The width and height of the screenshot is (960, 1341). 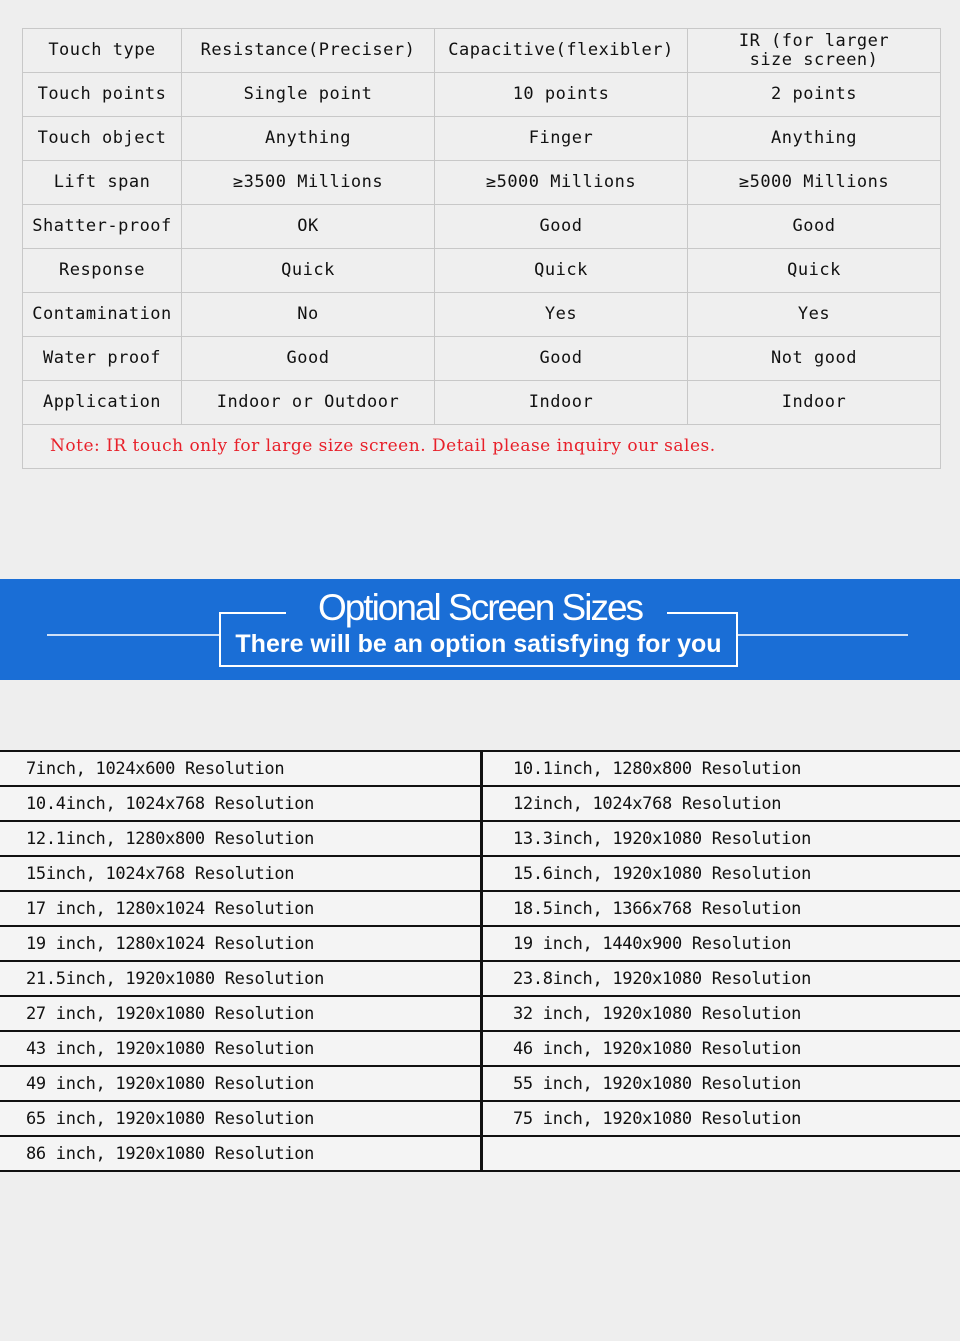 What do you see at coordinates (720, 943) in the screenshot?
I see `screen-size-cell: 19 inch, 1440x900 Resolution` at bounding box center [720, 943].